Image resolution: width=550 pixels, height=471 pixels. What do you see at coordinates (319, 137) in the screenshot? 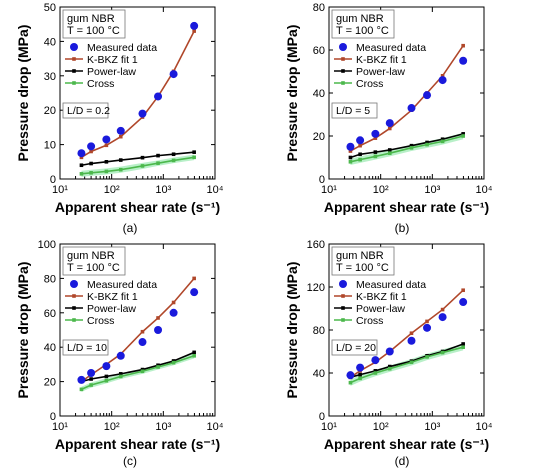
I see `y-tick-label: 20` at bounding box center [319, 137].